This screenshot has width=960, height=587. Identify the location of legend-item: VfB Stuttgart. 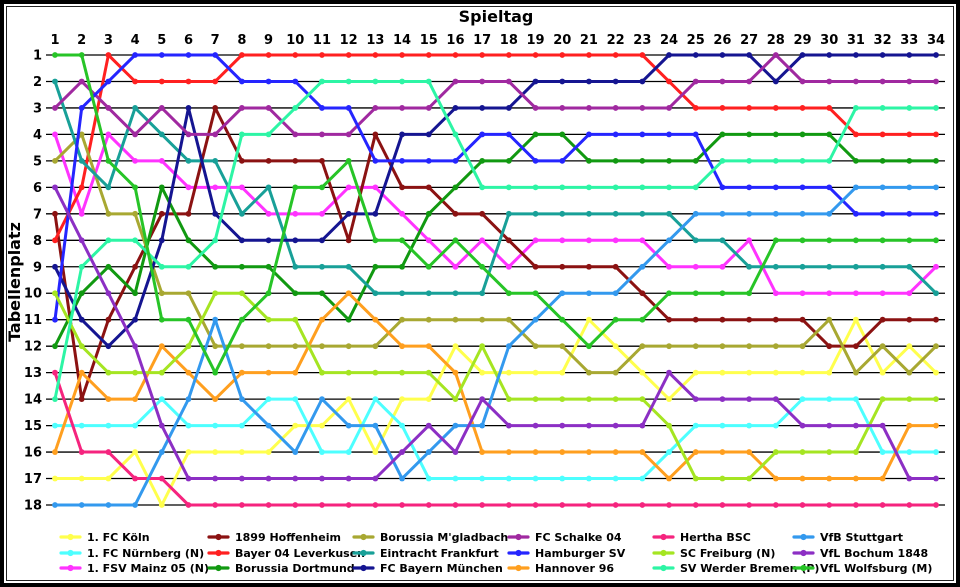
(847, 537).